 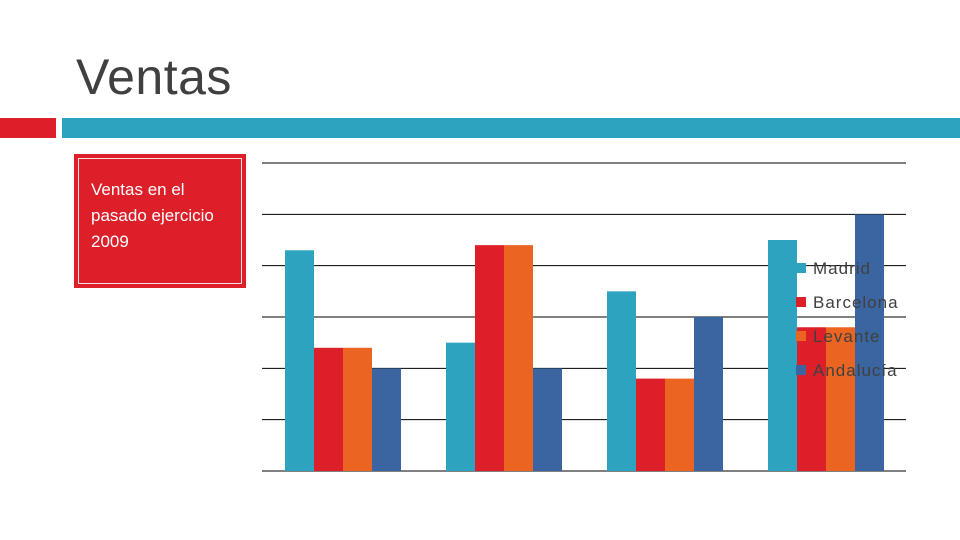 I want to click on legend-label-levante: Levante, so click(x=847, y=336).